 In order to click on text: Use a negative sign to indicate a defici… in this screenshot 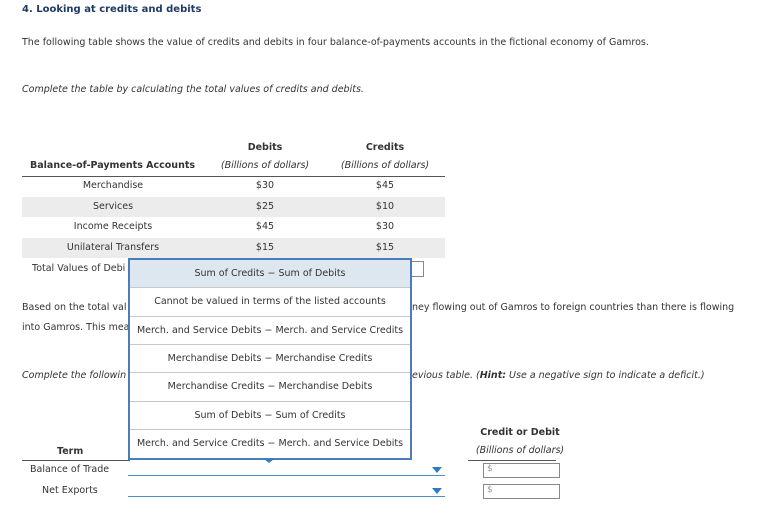, I will do `click(605, 375)`.